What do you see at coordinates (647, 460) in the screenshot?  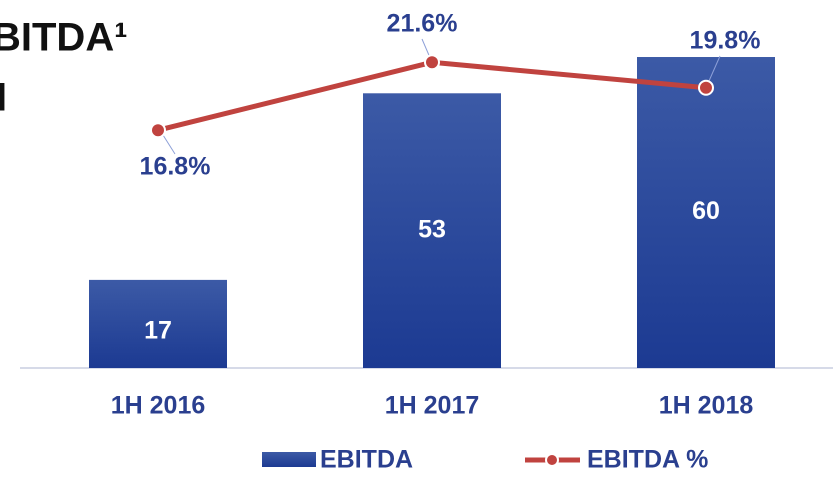 I see `legend-label: EBITDA %` at bounding box center [647, 460].